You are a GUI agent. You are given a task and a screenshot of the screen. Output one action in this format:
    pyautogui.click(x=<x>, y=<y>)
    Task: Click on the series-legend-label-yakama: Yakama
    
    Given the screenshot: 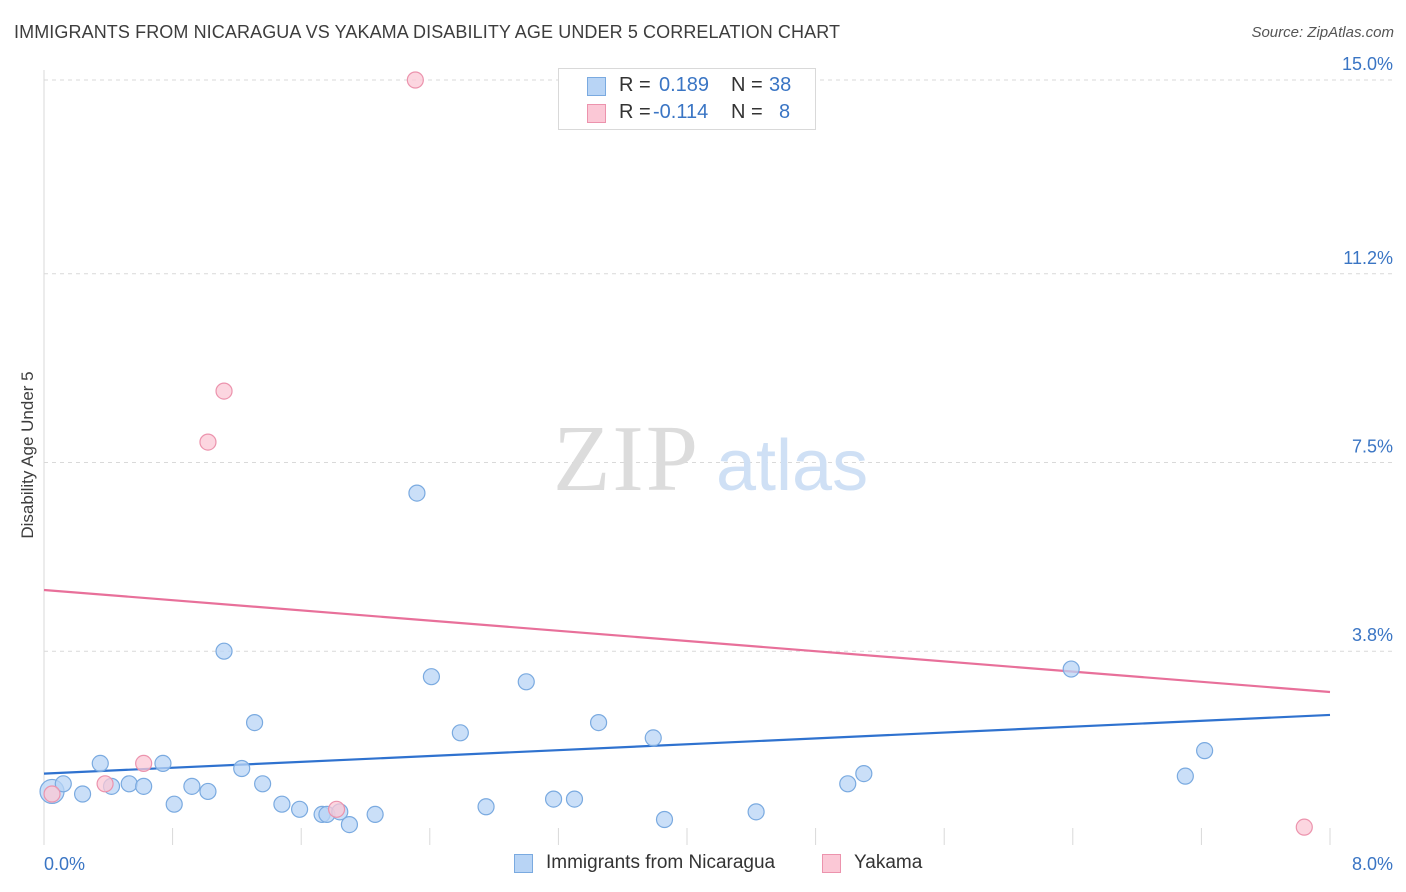 What is the action you would take?
    pyautogui.click(x=888, y=862)
    